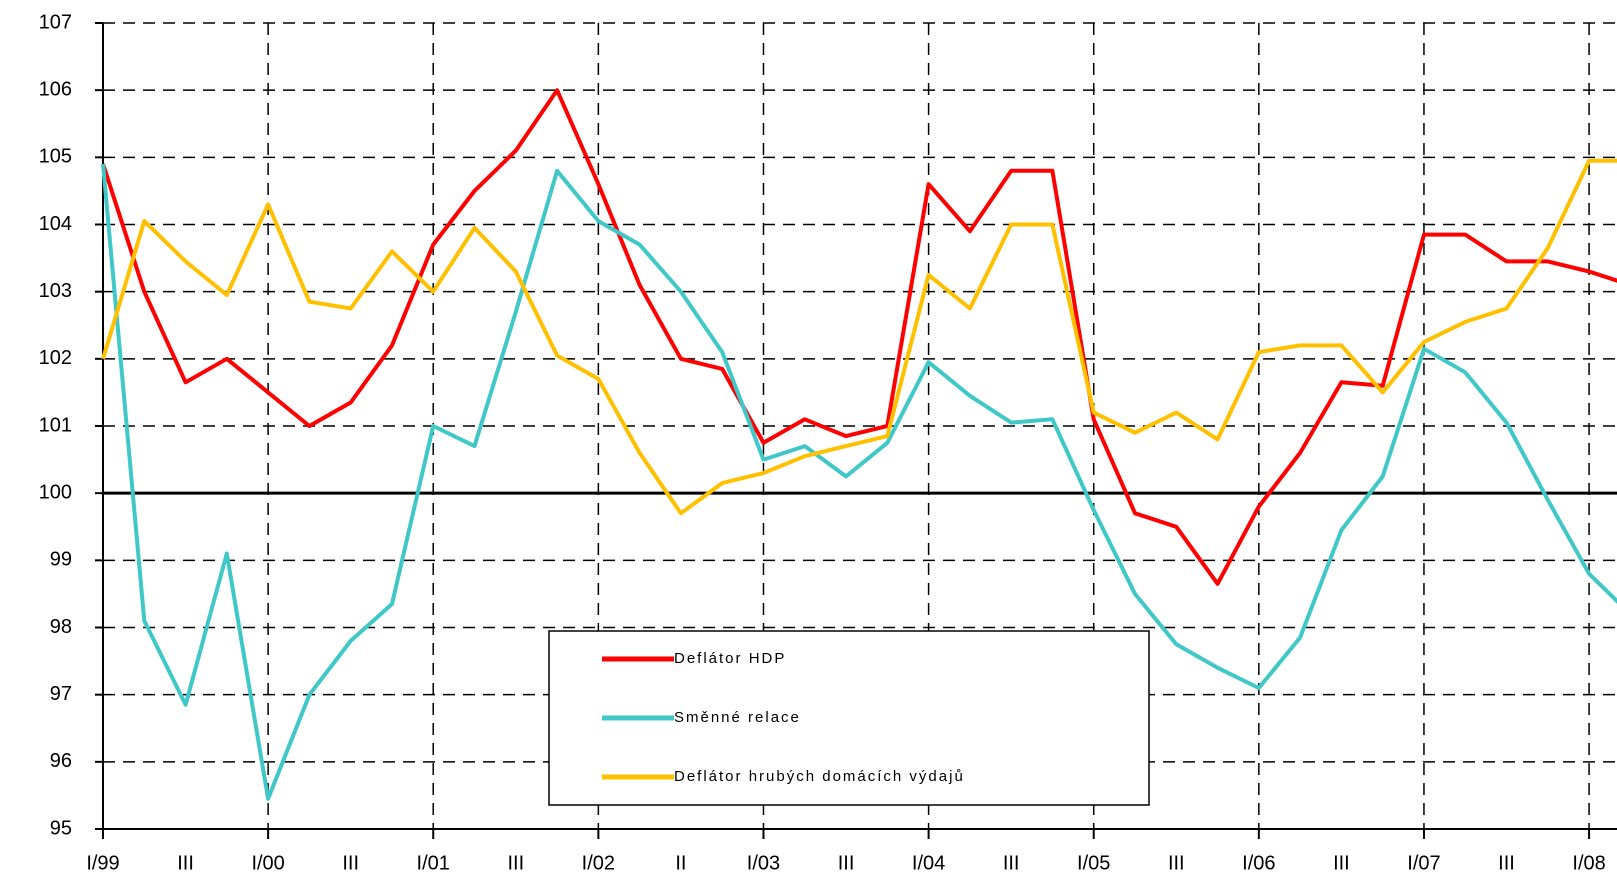  I want to click on x-tick-label: II, so click(680, 863).